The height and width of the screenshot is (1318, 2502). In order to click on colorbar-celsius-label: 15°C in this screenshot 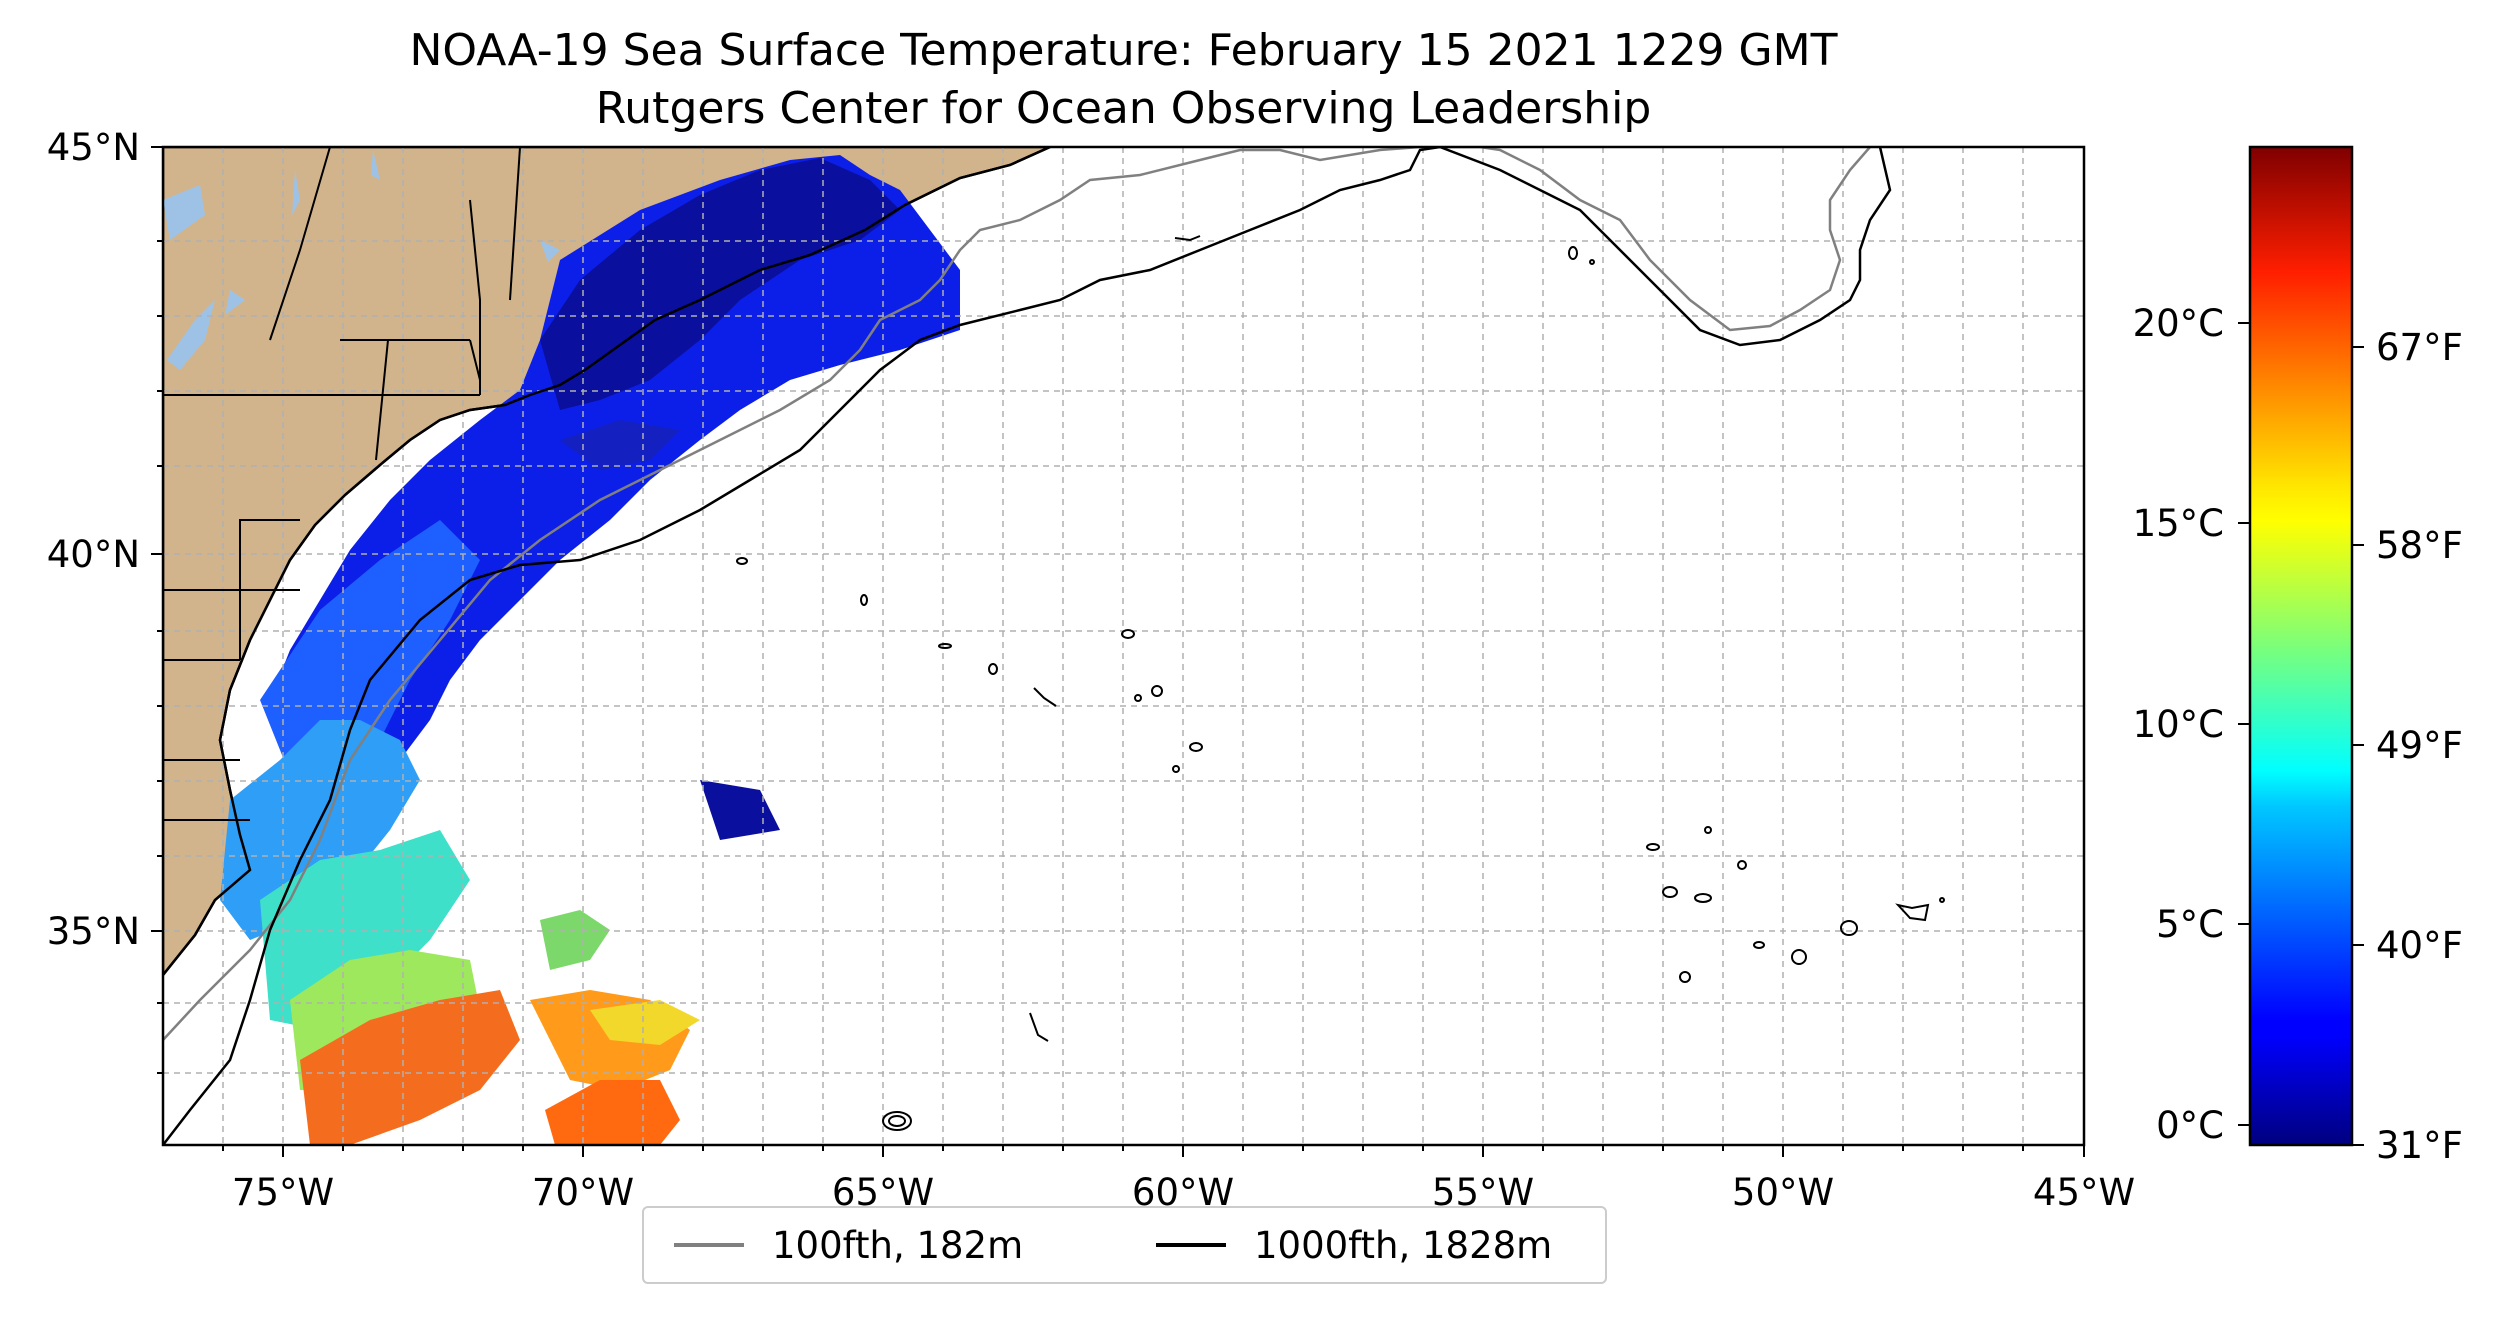, I will do `click(2178, 523)`.